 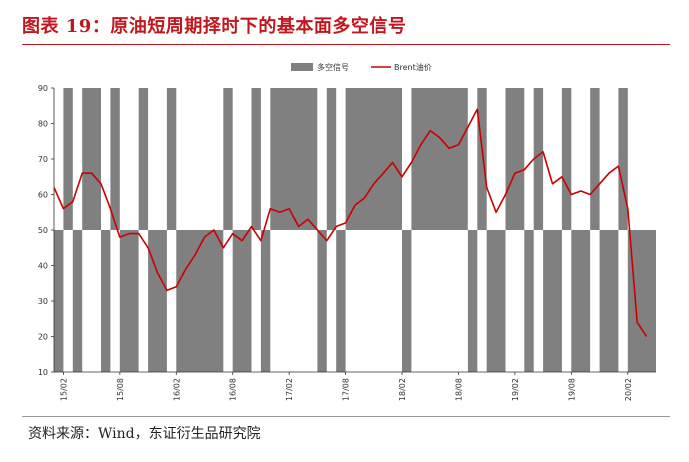 I want to click on x-tick-label: 16/08, so click(x=233, y=389).